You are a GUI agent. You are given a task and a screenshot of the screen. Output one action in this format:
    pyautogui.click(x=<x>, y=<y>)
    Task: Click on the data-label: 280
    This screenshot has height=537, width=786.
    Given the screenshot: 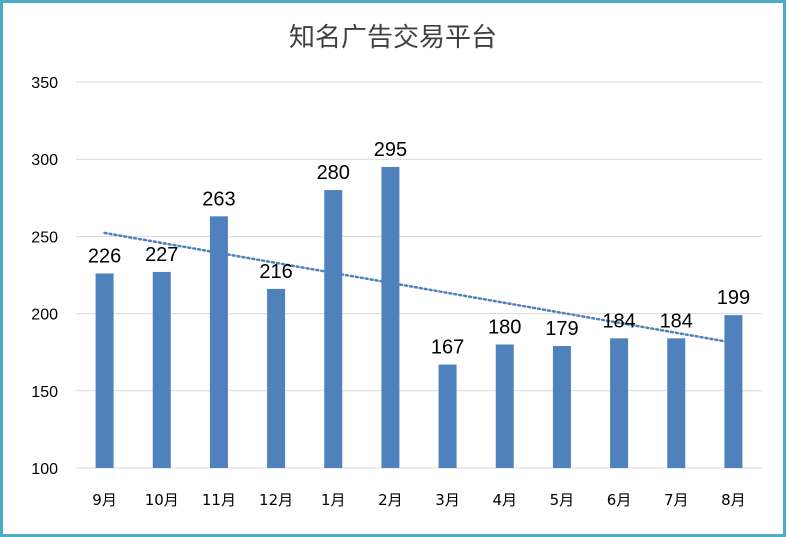 What is the action you would take?
    pyautogui.click(x=333, y=173)
    